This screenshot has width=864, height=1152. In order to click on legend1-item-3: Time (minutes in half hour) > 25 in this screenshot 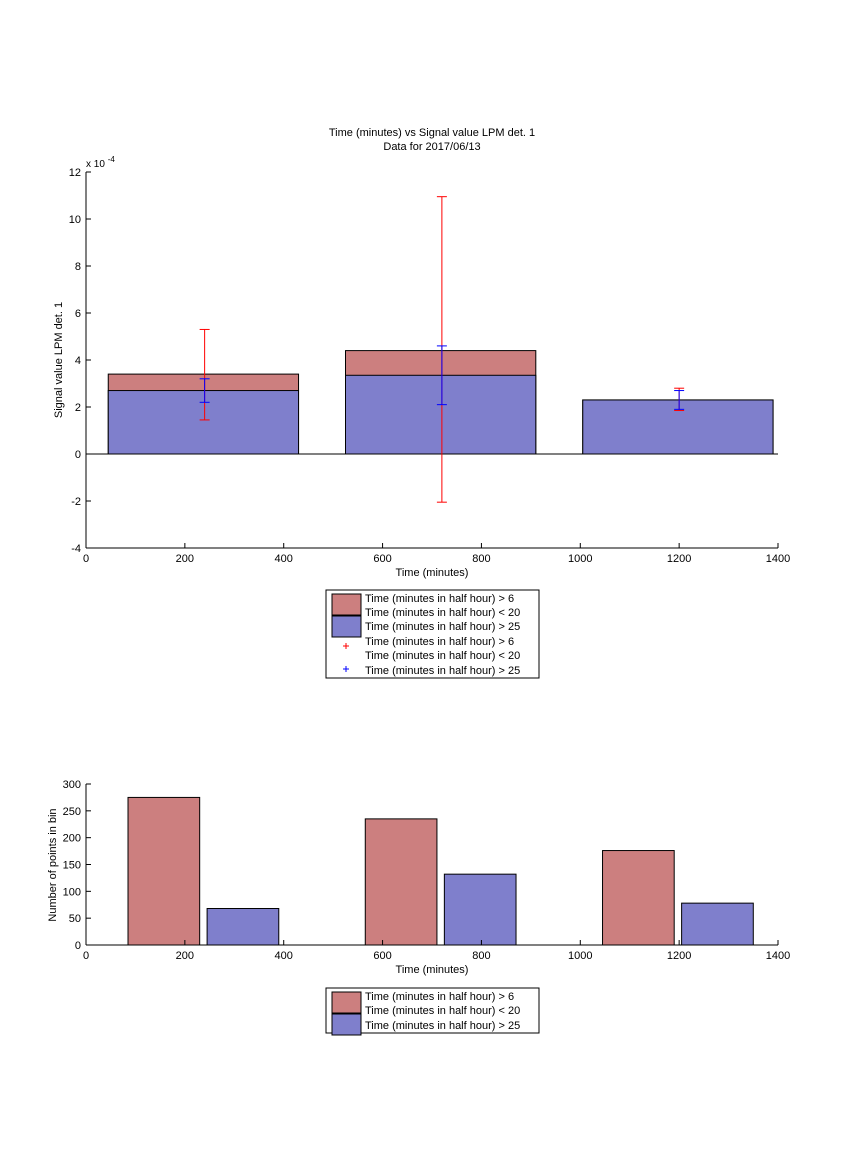, I will do `click(442, 627)`.